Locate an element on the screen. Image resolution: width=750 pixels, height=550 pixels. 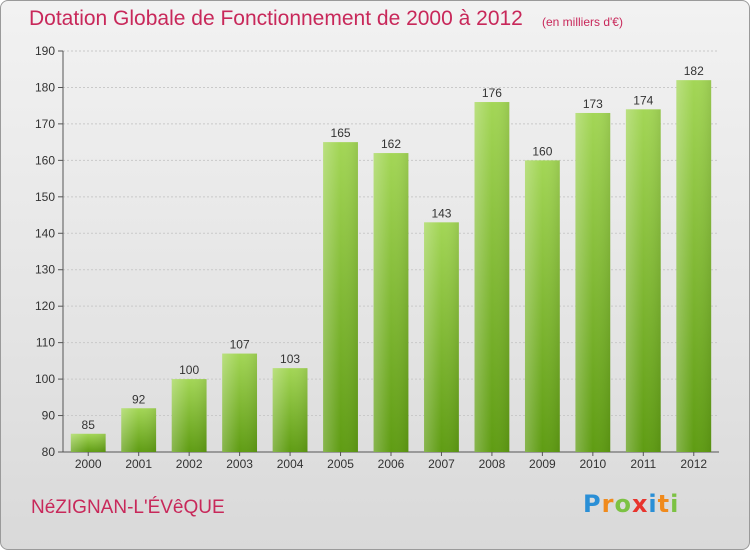
y-tick-label: 170 is located at coordinates (45, 124).